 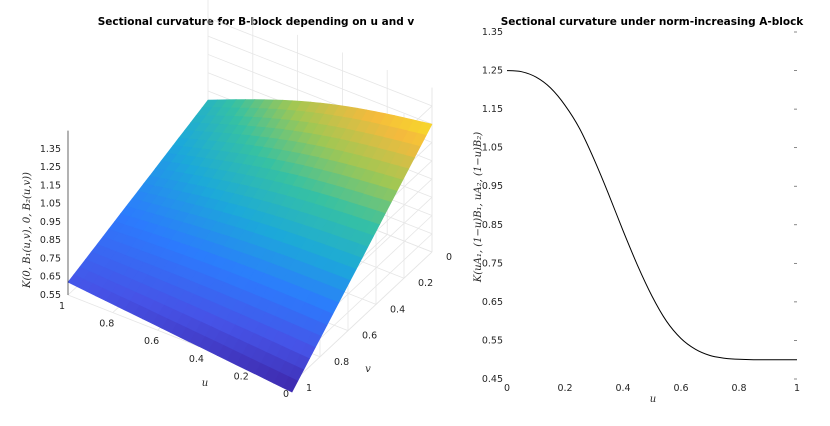 What do you see at coordinates (738, 388) in the screenshot?
I see `line-x-tick: 0.8` at bounding box center [738, 388].